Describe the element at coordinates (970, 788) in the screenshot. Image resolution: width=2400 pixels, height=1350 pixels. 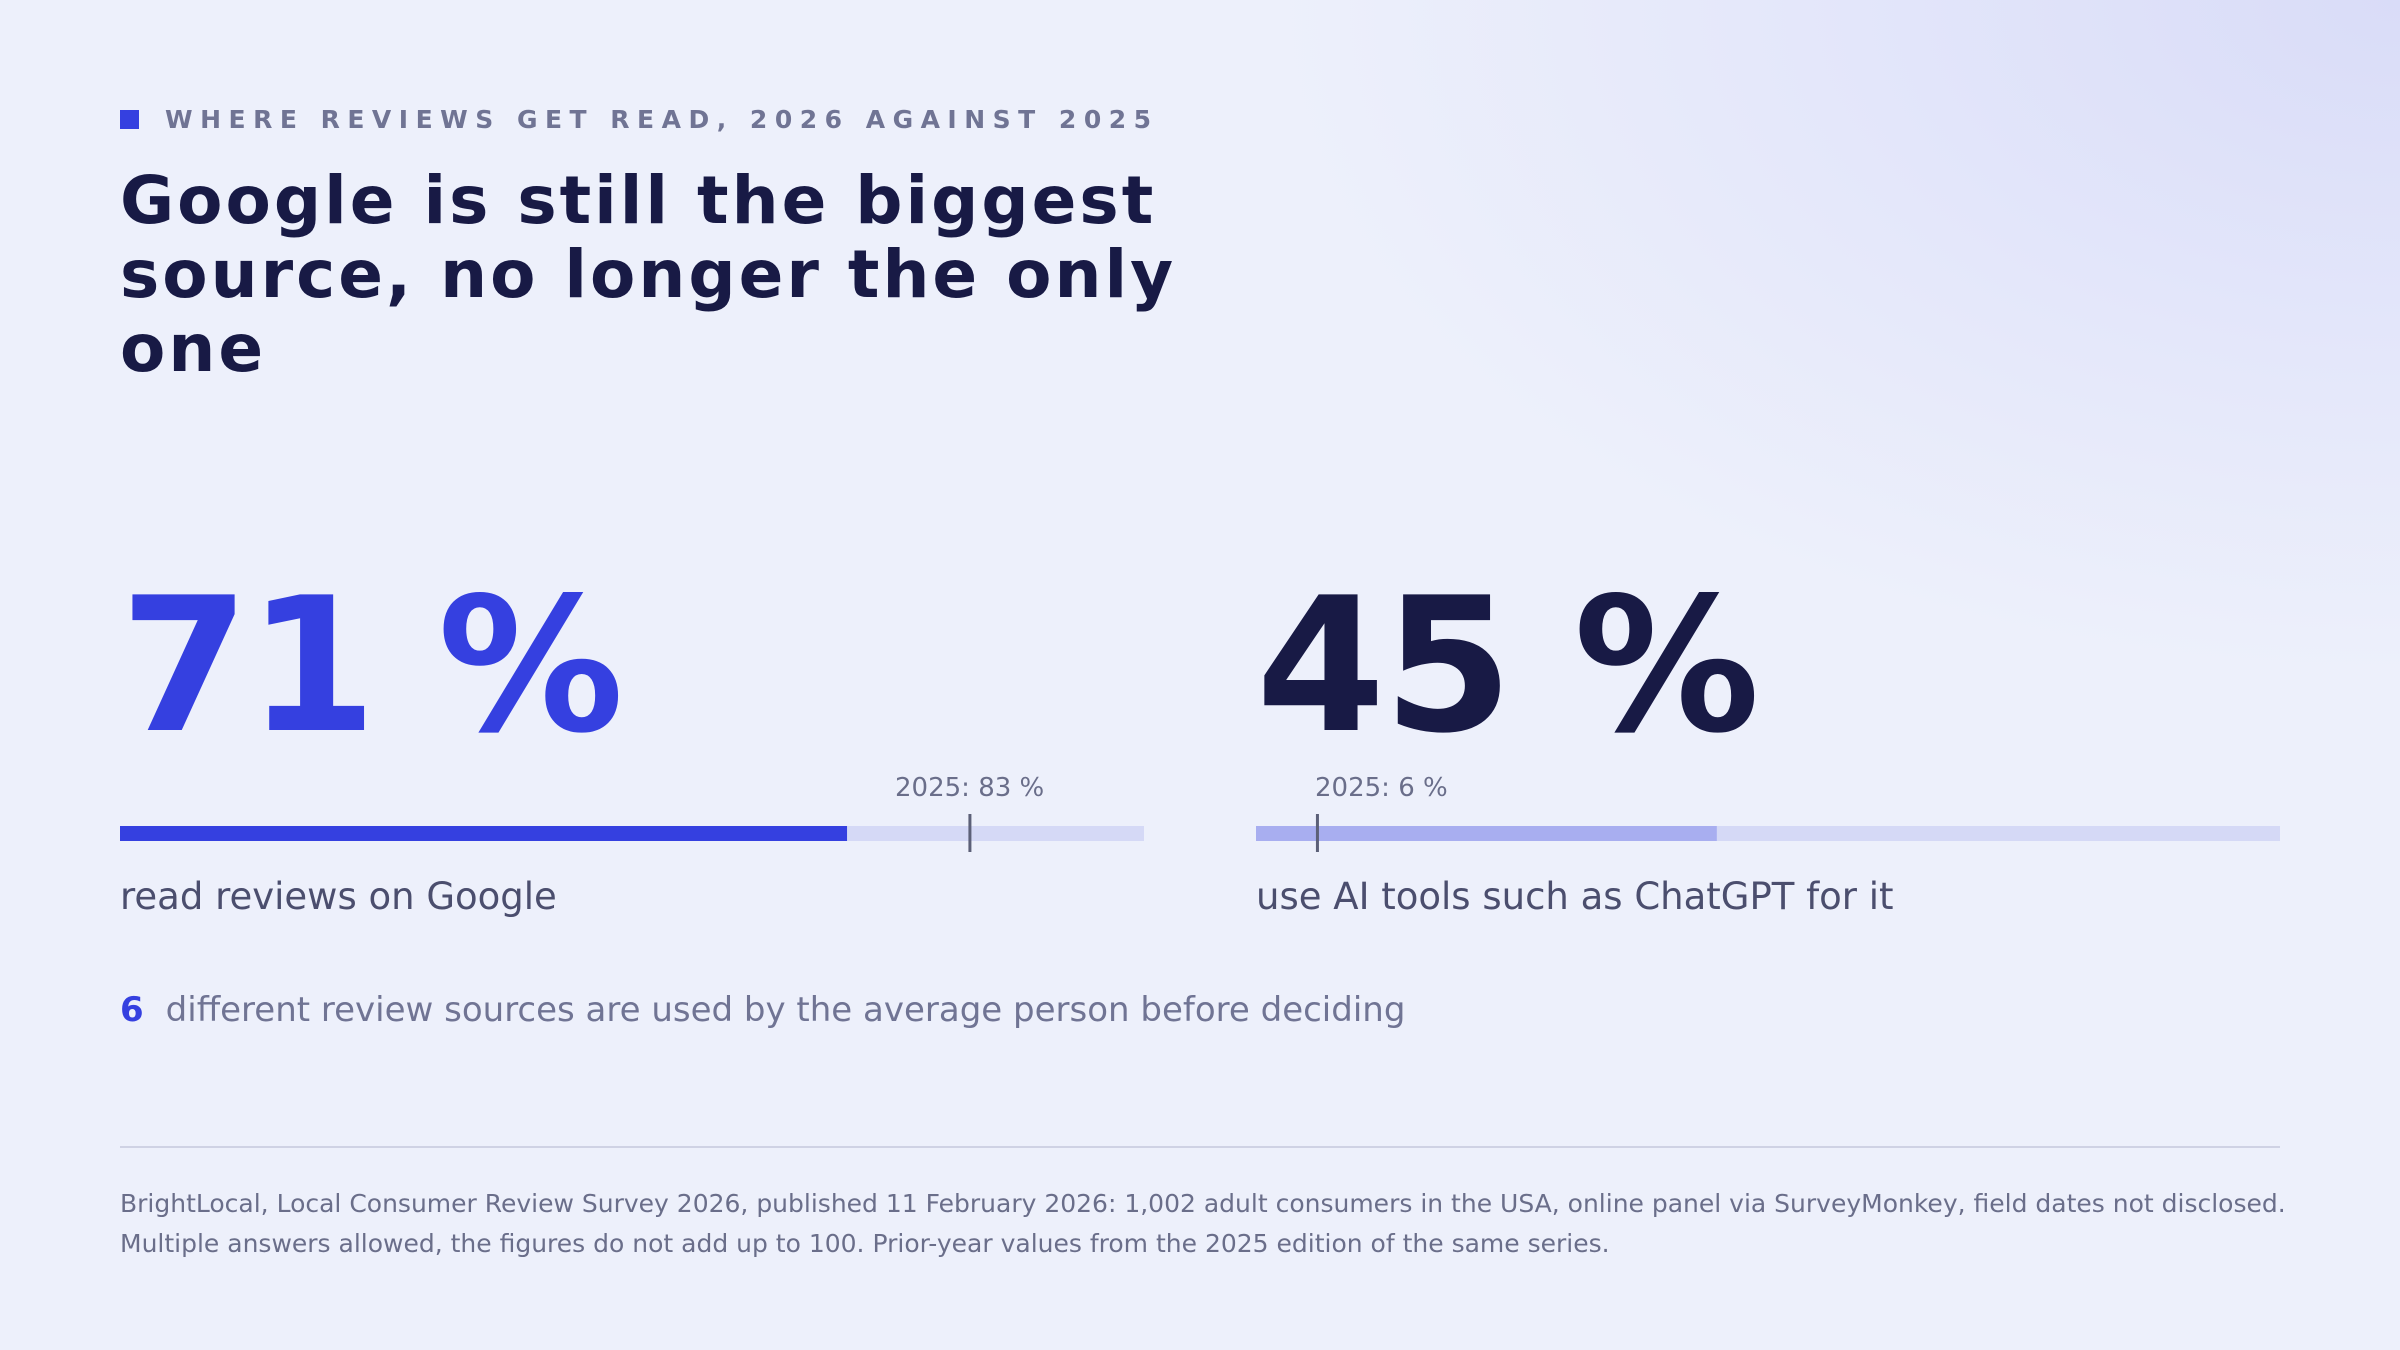
I see `prior-year-label-google: 2025: 83 %` at that location.